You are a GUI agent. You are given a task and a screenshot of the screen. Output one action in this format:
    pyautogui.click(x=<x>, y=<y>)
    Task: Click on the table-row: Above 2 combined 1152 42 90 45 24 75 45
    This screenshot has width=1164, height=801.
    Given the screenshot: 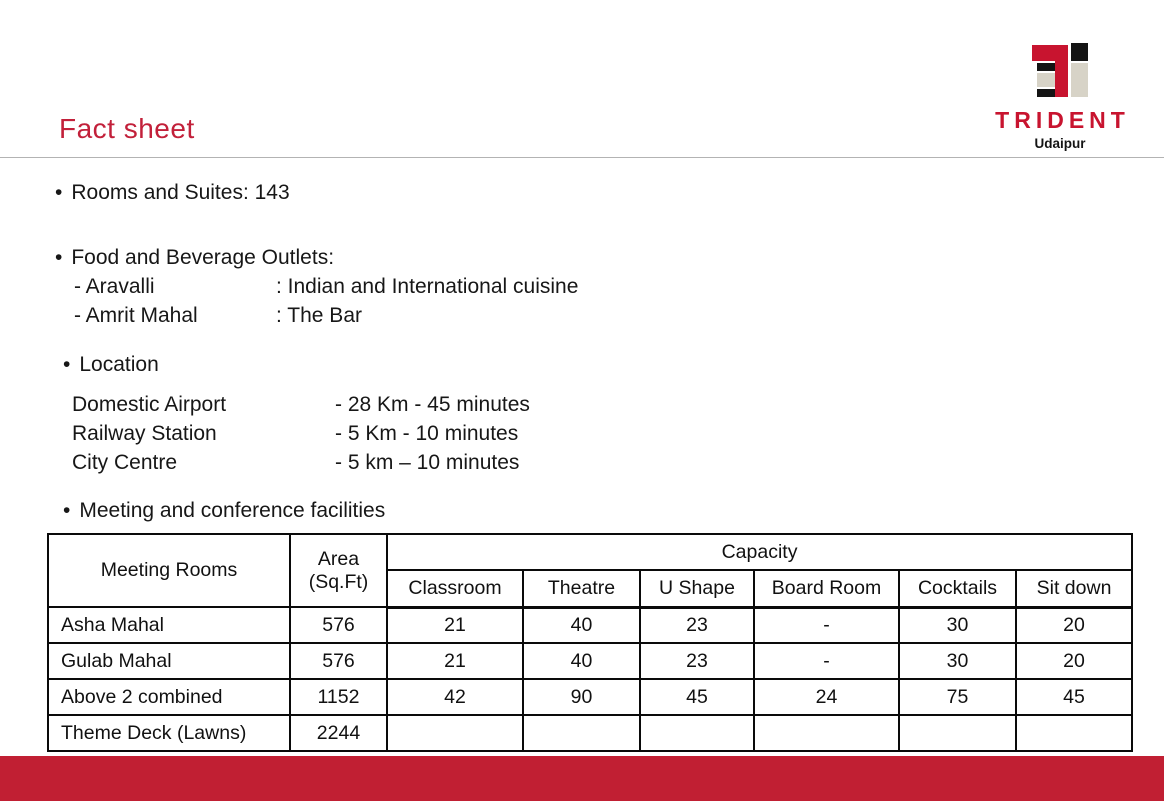 What is the action you would take?
    pyautogui.click(x=590, y=697)
    